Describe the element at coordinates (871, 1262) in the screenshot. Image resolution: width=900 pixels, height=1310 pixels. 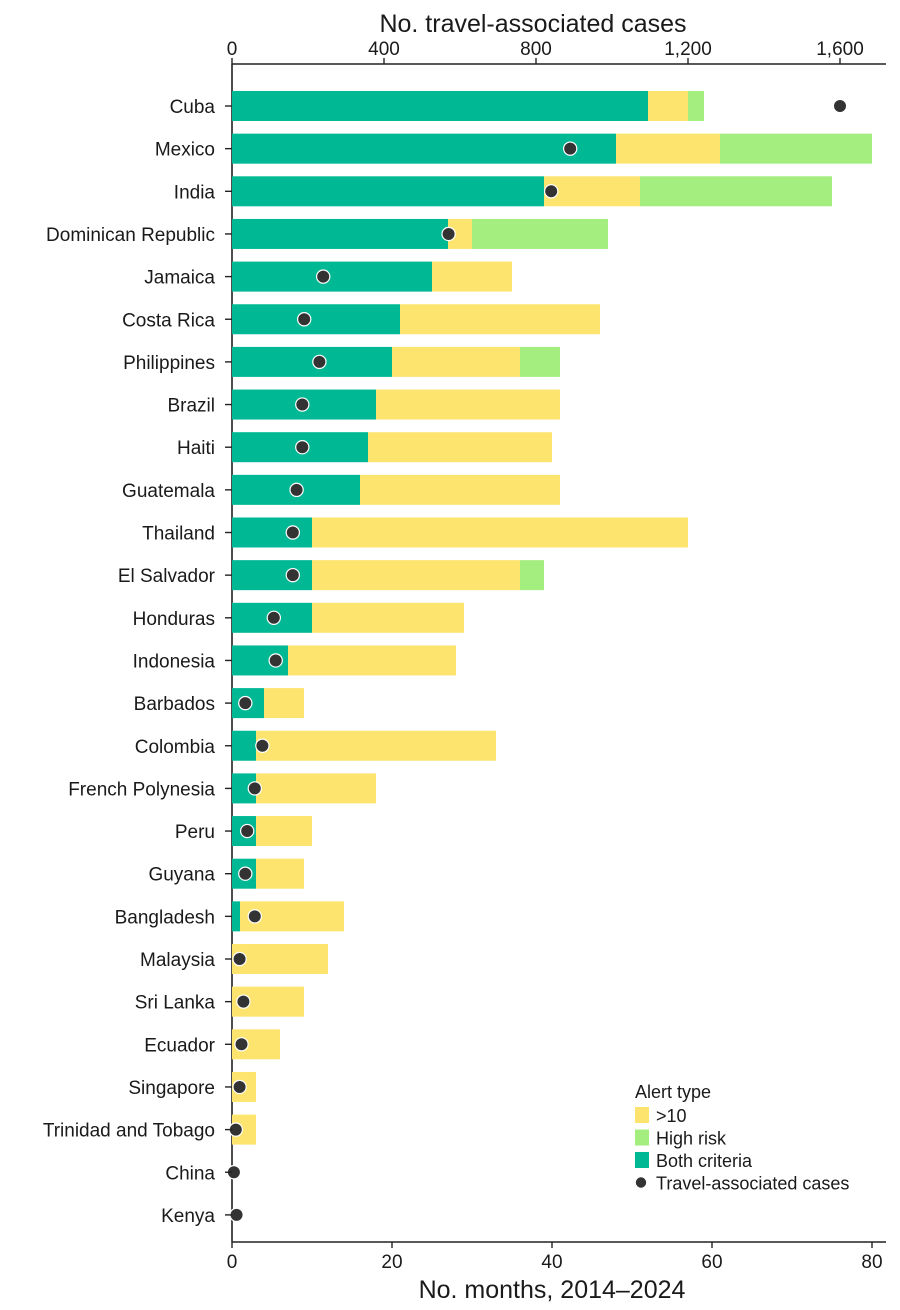
I see `bottom-tick-label: 80` at that location.